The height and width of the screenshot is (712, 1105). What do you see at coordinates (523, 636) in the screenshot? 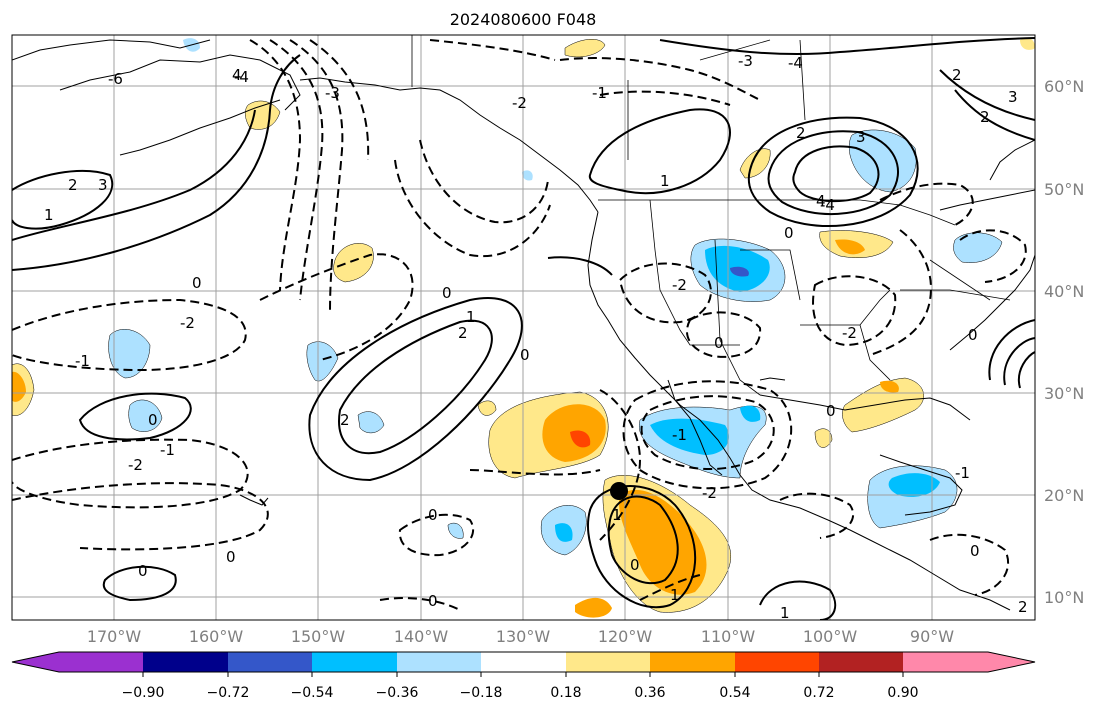
I see `lon-label: 130°W` at bounding box center [523, 636].